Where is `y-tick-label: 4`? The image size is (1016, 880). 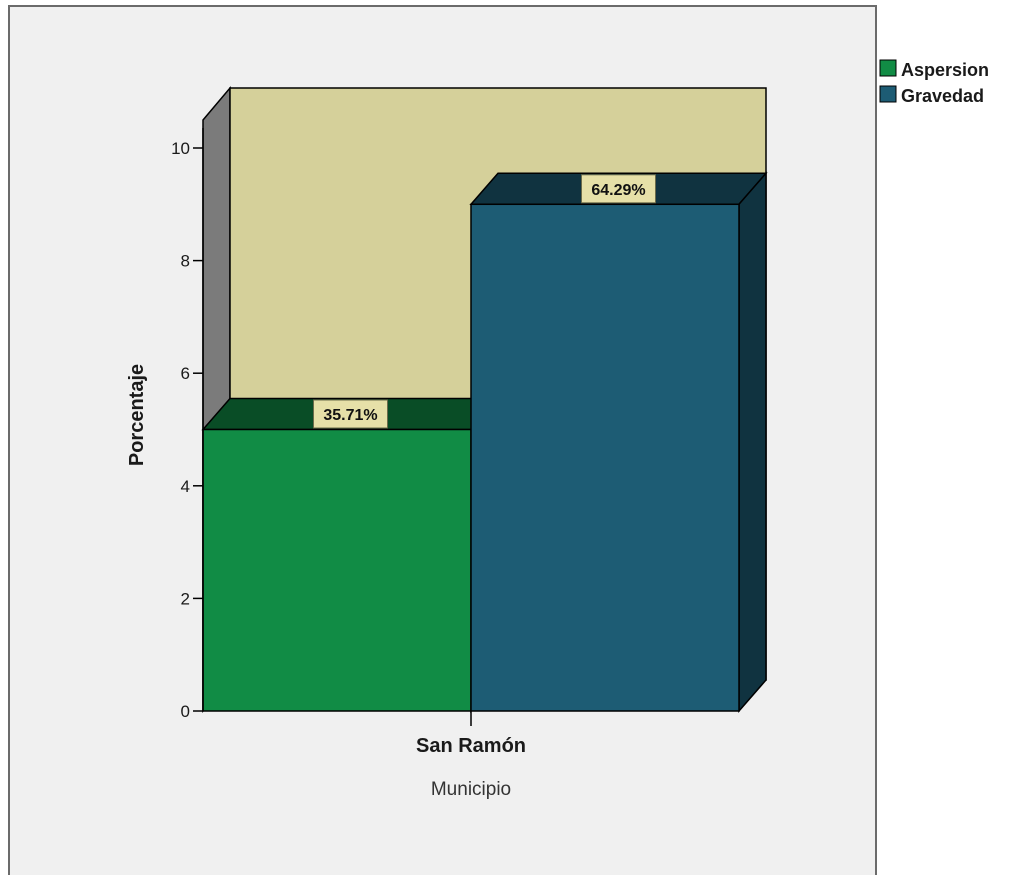
y-tick-label: 4 is located at coordinates (185, 486).